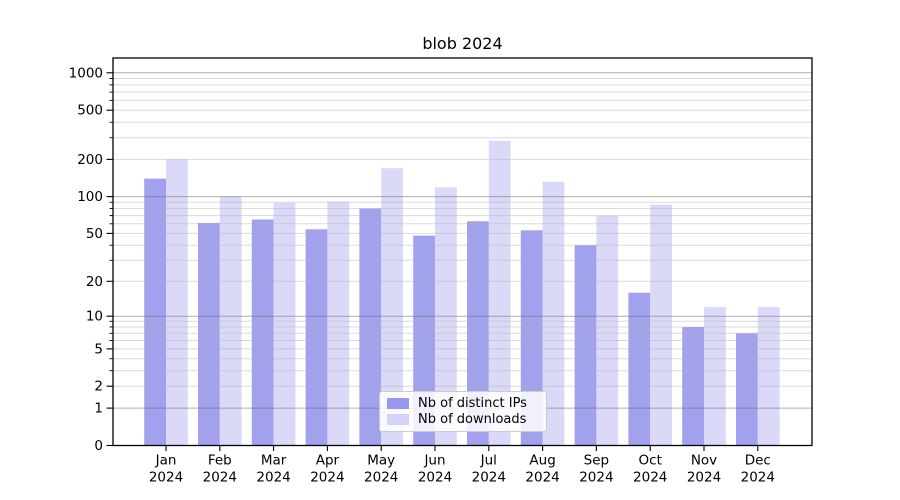  What do you see at coordinates (90, 197) in the screenshot?
I see `y-tick-label: 100` at bounding box center [90, 197].